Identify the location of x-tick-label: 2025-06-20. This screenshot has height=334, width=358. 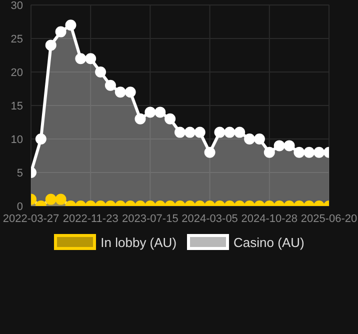
(329, 218).